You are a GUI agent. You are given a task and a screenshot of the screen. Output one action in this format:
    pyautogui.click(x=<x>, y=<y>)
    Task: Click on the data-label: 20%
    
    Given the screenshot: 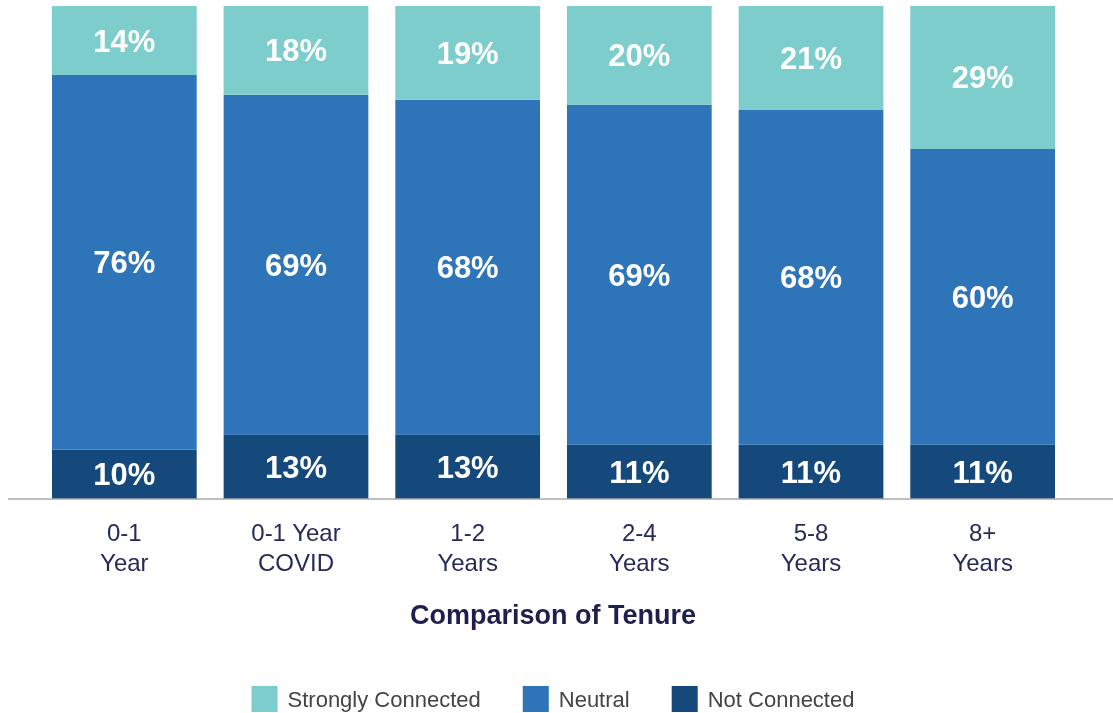 What is the action you would take?
    pyautogui.click(x=639, y=56)
    